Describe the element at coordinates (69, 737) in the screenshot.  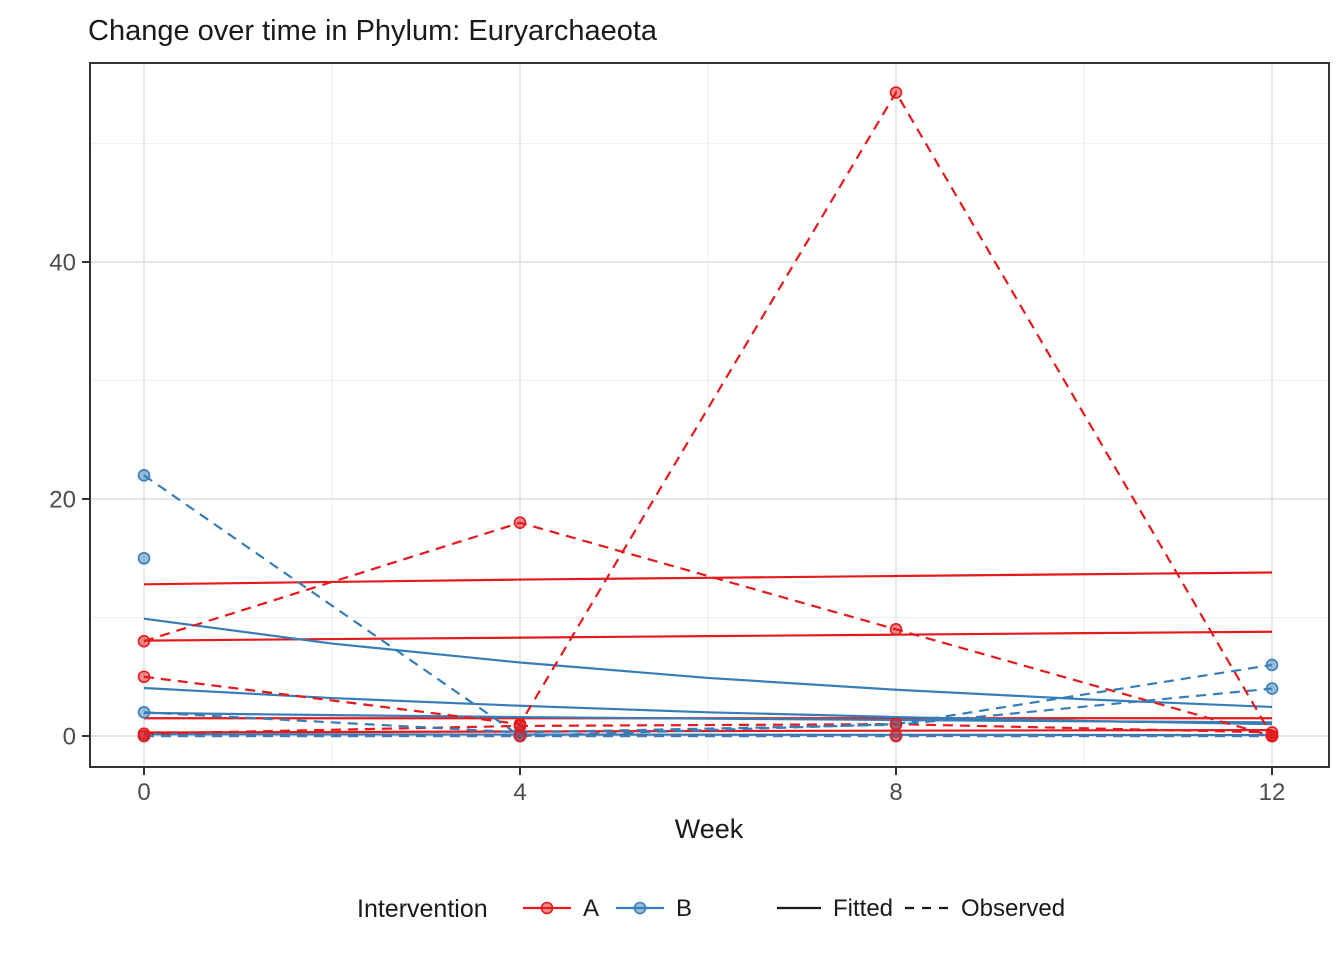
I see `y-tick-label: 0` at that location.